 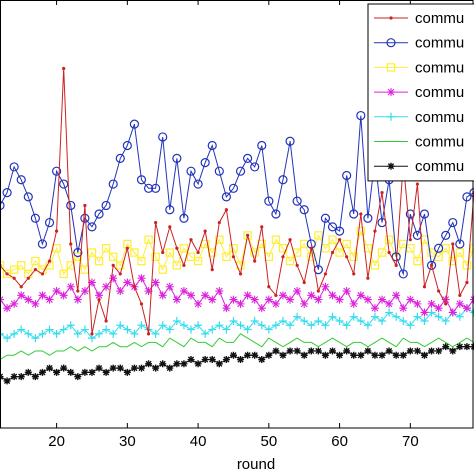 I want to click on x-tick-label: 50, so click(x=268, y=441).